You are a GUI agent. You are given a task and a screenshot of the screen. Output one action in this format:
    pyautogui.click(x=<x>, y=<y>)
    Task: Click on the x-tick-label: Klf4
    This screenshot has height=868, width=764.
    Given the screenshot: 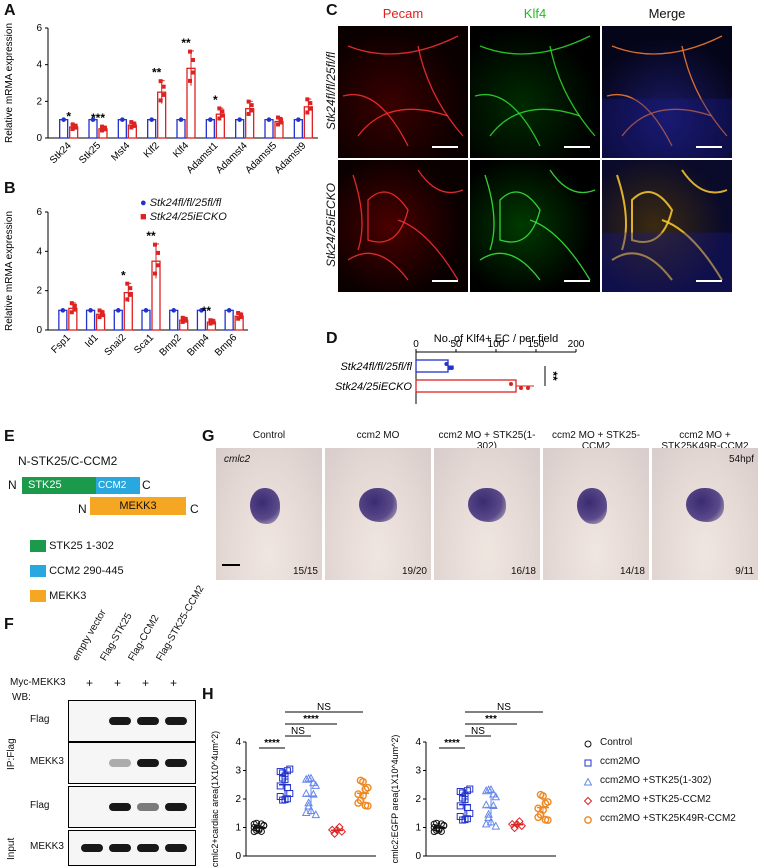 What is the action you would take?
    pyautogui.click(x=181, y=150)
    